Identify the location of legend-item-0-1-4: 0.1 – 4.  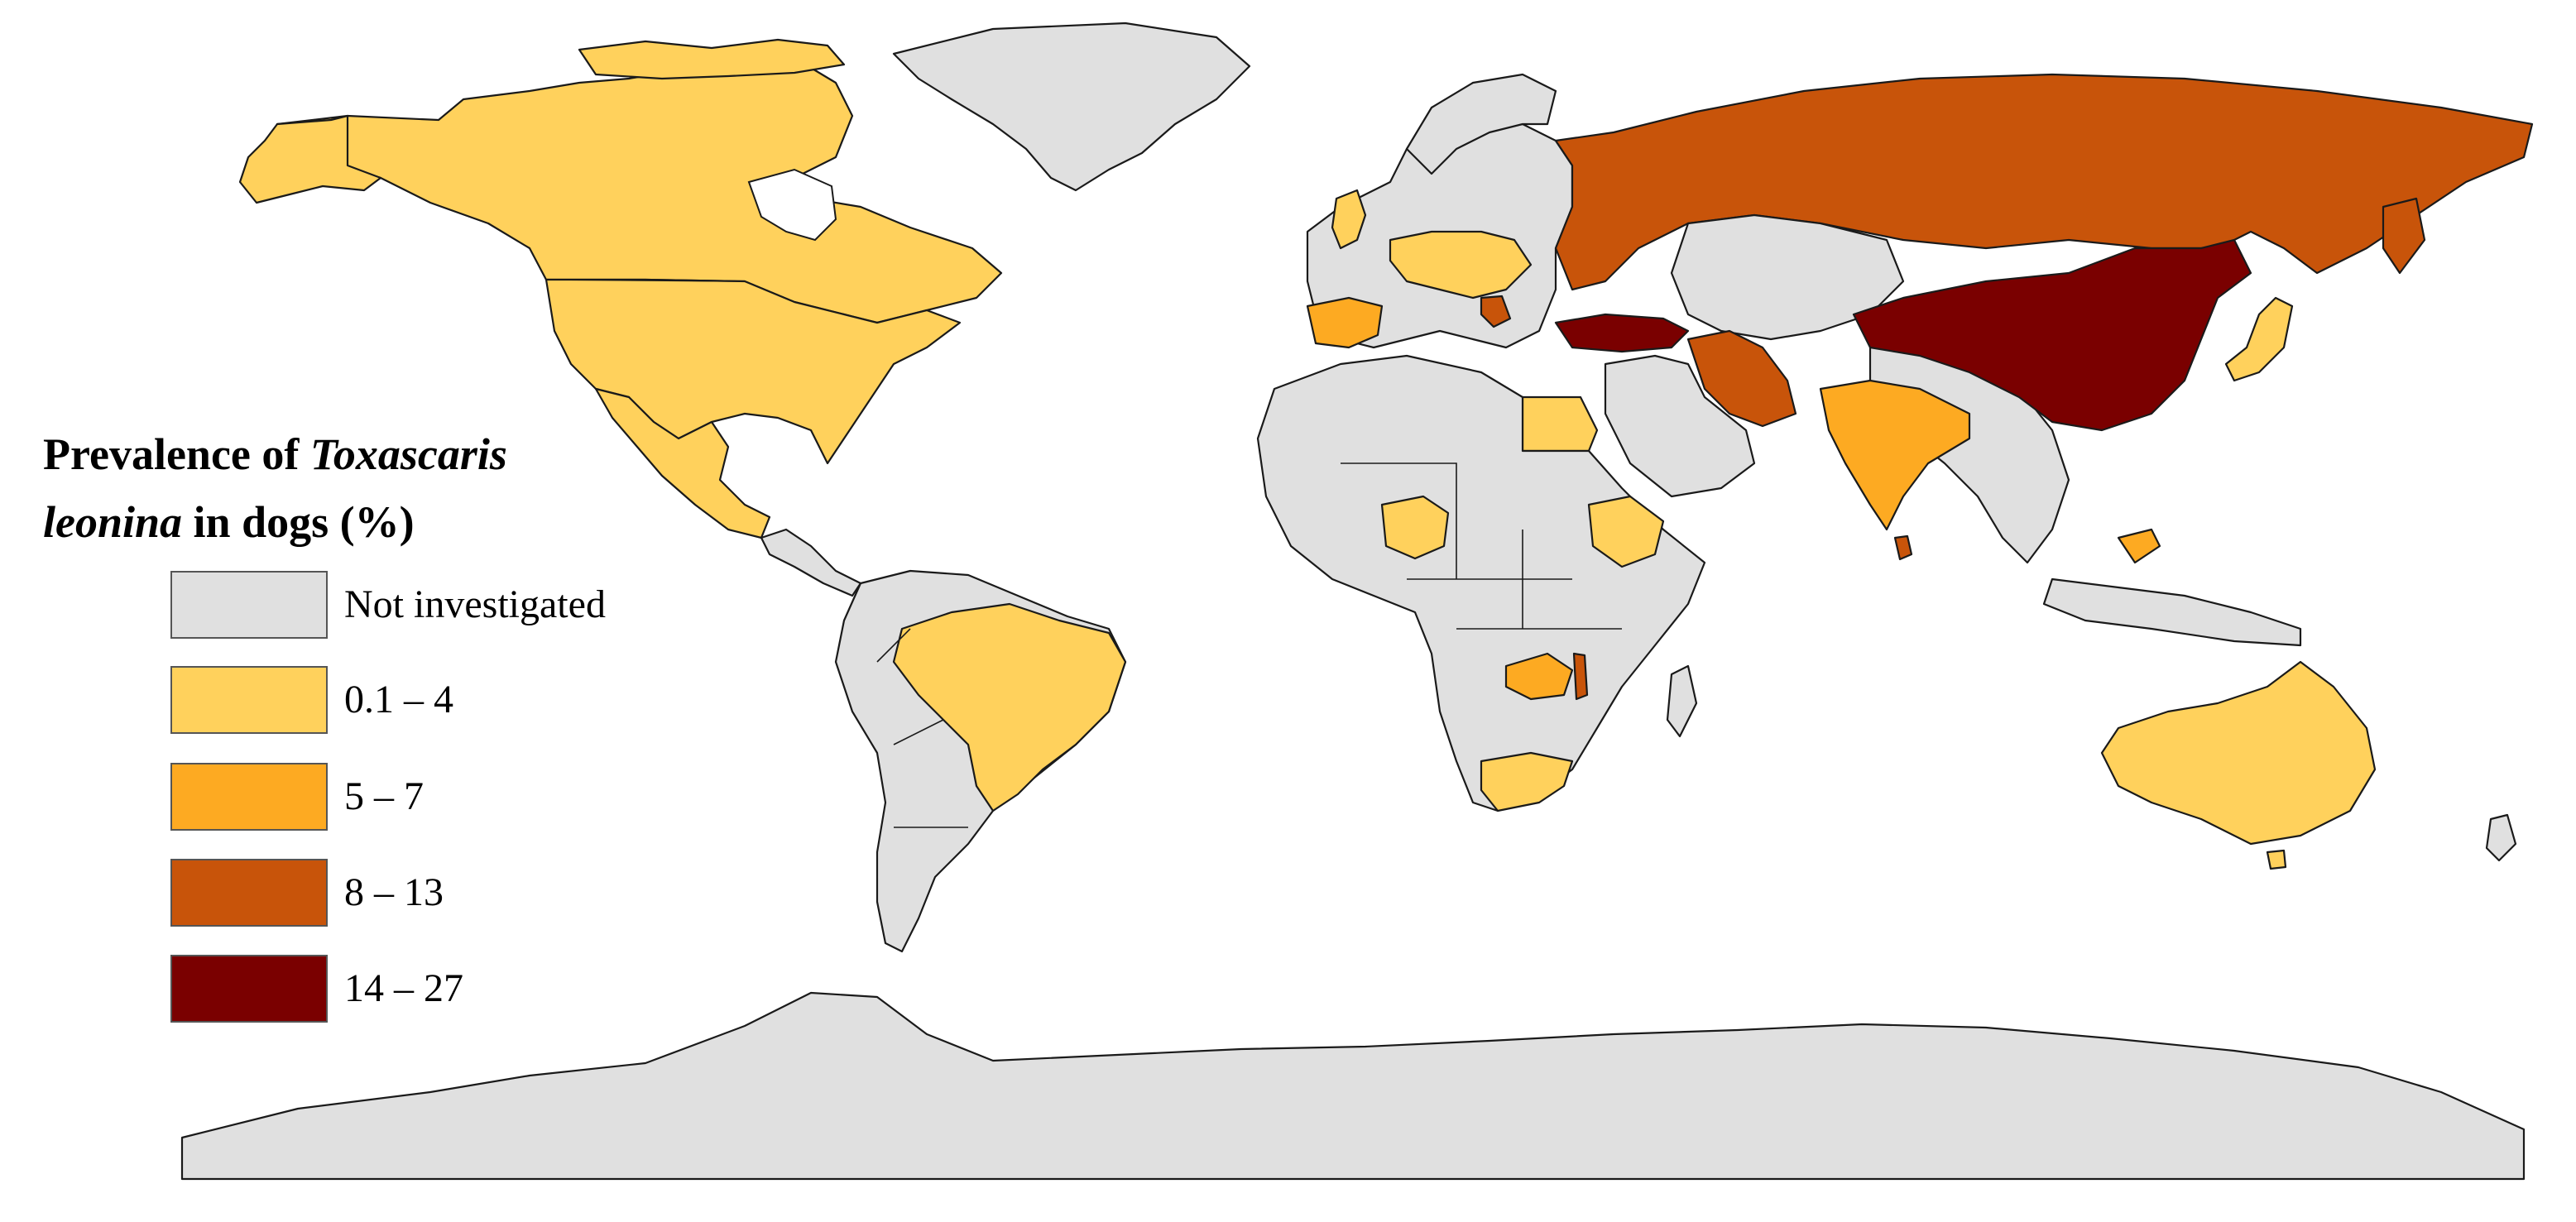
(419, 700).